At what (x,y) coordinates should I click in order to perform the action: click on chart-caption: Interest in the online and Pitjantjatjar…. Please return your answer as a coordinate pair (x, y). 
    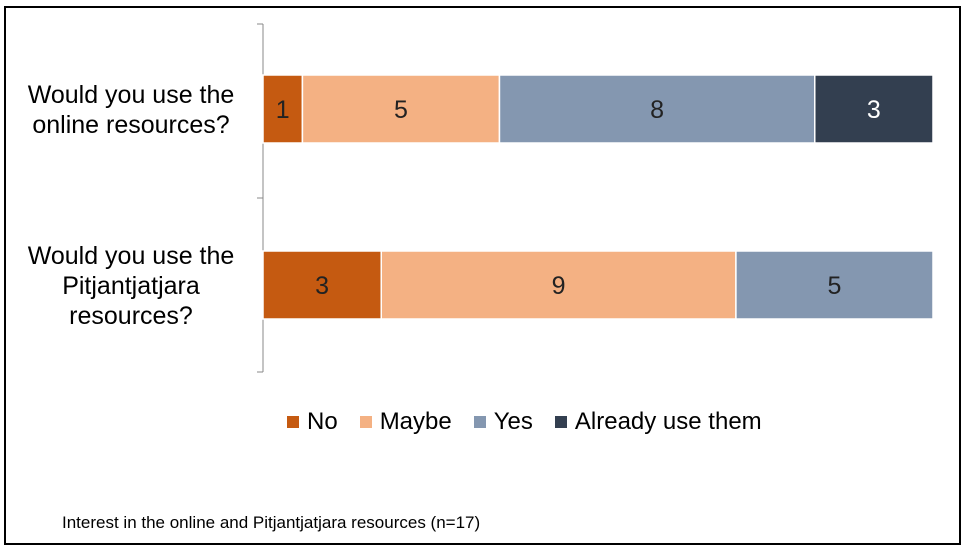
    Looking at the image, I should click on (271, 522).